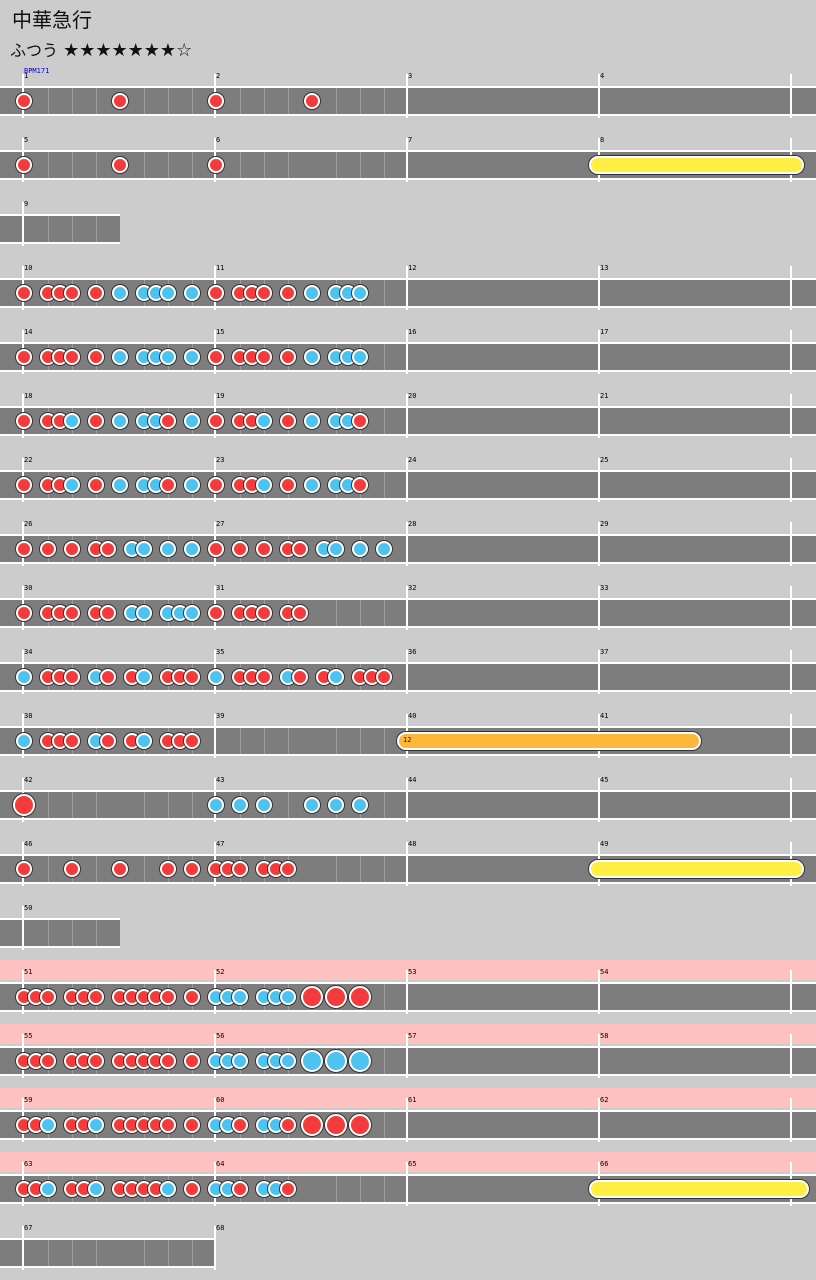  I want to click on measure-number: 67, so click(28, 1228).